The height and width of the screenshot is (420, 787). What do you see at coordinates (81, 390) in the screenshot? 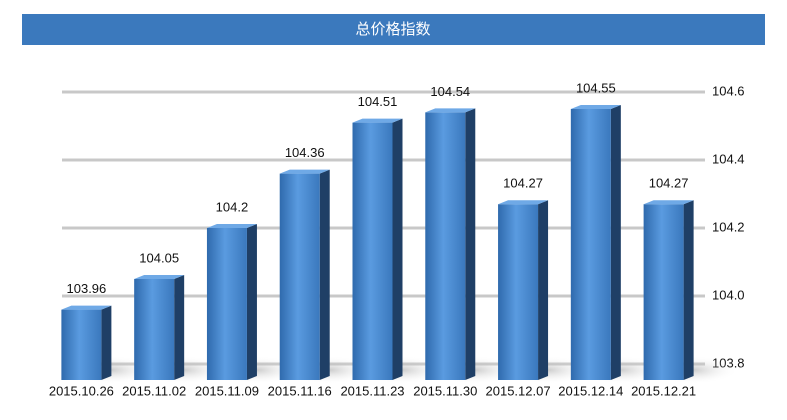
I see `x-tick-label: 2015.10.26` at bounding box center [81, 390].